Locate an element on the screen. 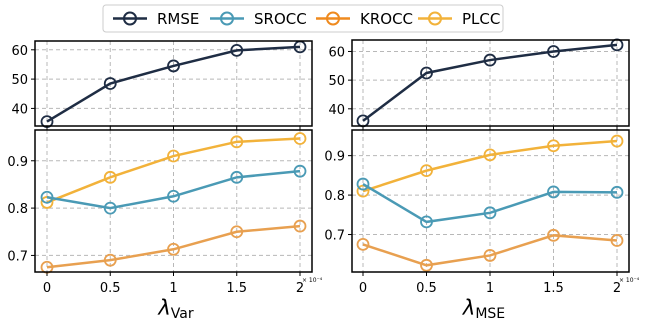 The width and height of the screenshot is (645, 322). subplot-right-top: 40 50 60 is located at coordinates (479, 84).